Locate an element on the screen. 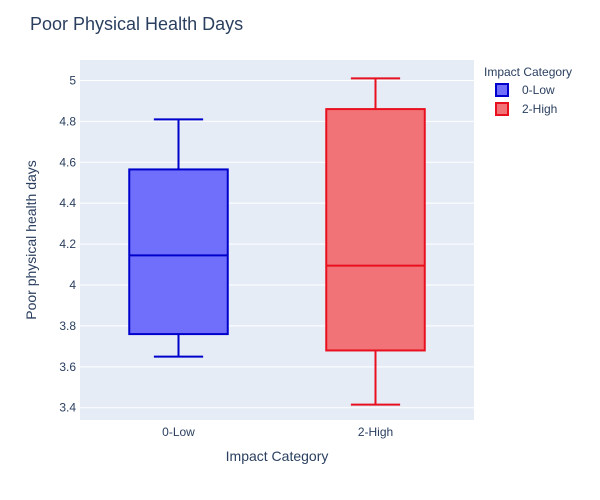 The height and width of the screenshot is (500, 600). chart-title: Poor Physical Health Days is located at coordinates (136, 24).